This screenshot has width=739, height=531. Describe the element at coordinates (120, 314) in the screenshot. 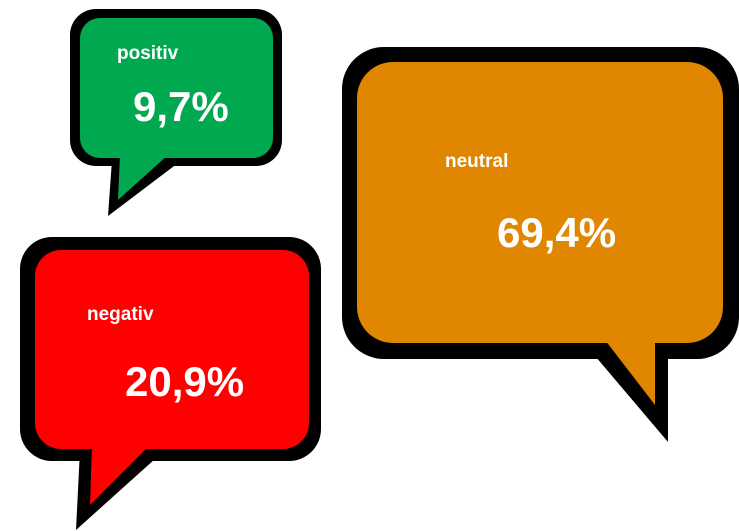

I see `bubble-label: negativ` at that location.